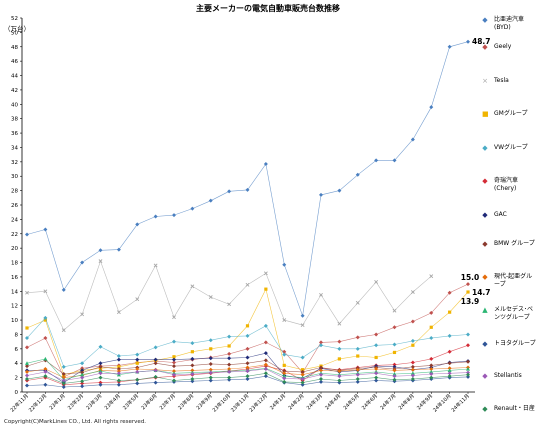 The image size is (536, 429). Describe the element at coordinates (14, 249) in the screenshot. I see `y-tick-label: 20` at that location.